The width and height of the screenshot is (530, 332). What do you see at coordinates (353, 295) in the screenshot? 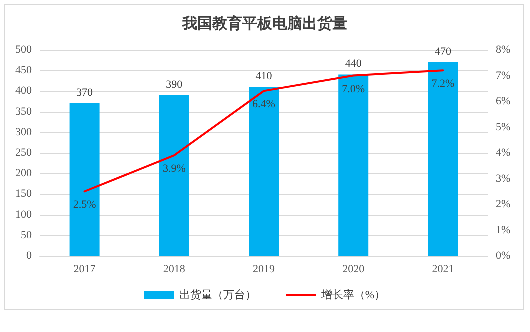
I see `legend-label: 增长率（%）` at bounding box center [353, 295].